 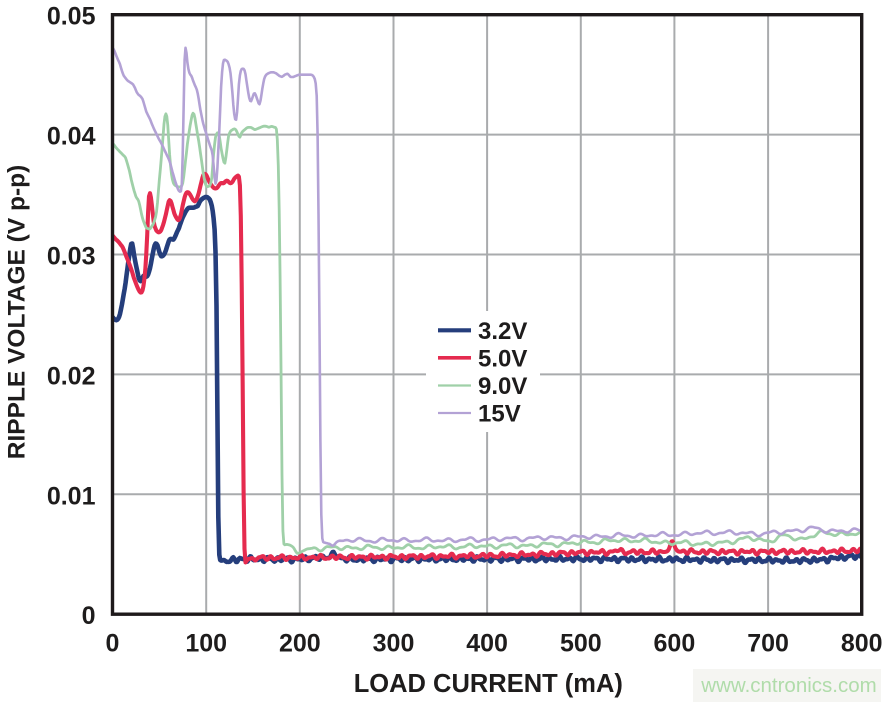 I want to click on svg-text: 3.2V, so click(x=502, y=331).